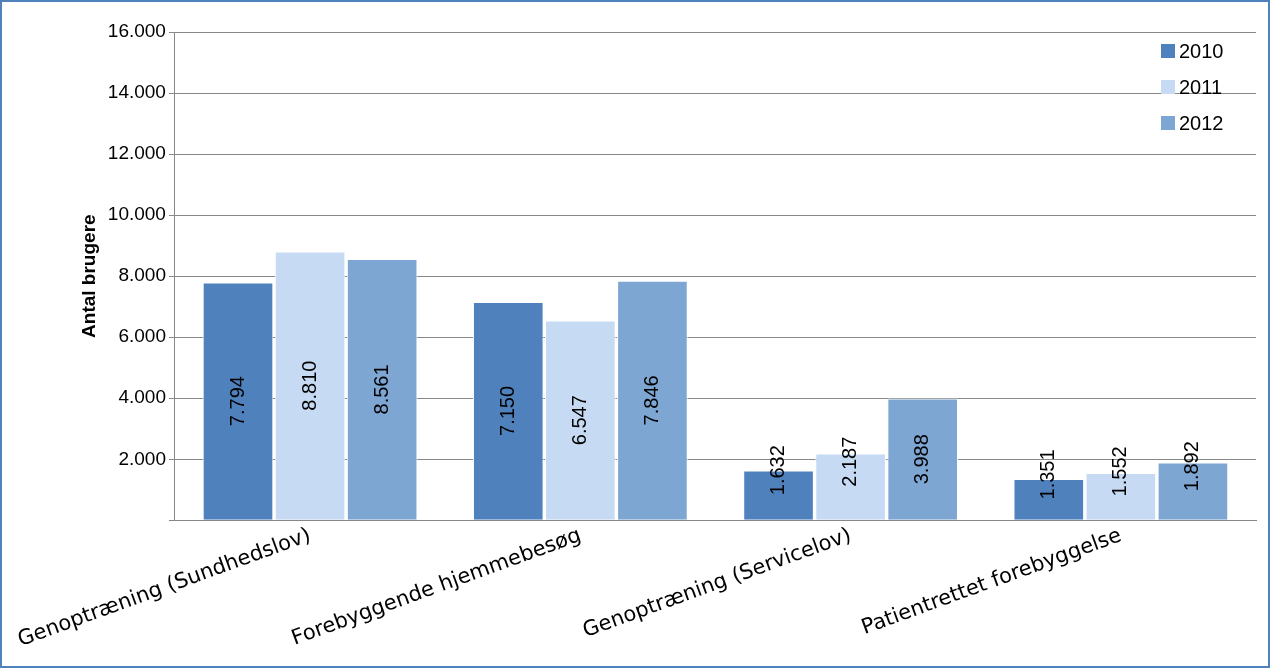 The image size is (1270, 668). Describe the element at coordinates (578, 420) in the screenshot. I see `data-label: 6.547` at that location.